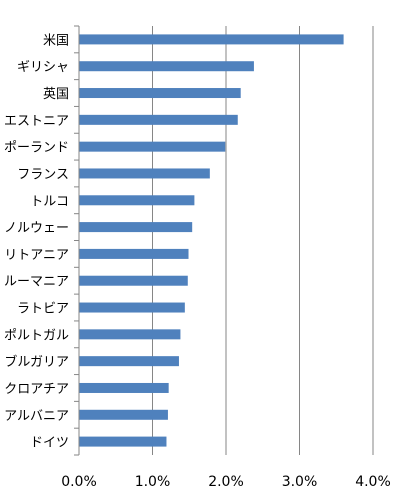 The width and height of the screenshot is (400, 500). I want to click on category-label-11: ポルトガル, so click(36, 335).